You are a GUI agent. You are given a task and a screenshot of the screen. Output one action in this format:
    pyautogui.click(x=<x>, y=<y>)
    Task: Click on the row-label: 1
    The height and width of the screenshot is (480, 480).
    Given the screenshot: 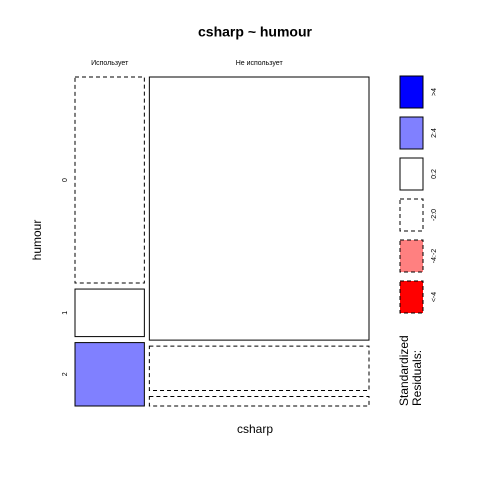 What is the action you would take?
    pyautogui.click(x=65, y=313)
    